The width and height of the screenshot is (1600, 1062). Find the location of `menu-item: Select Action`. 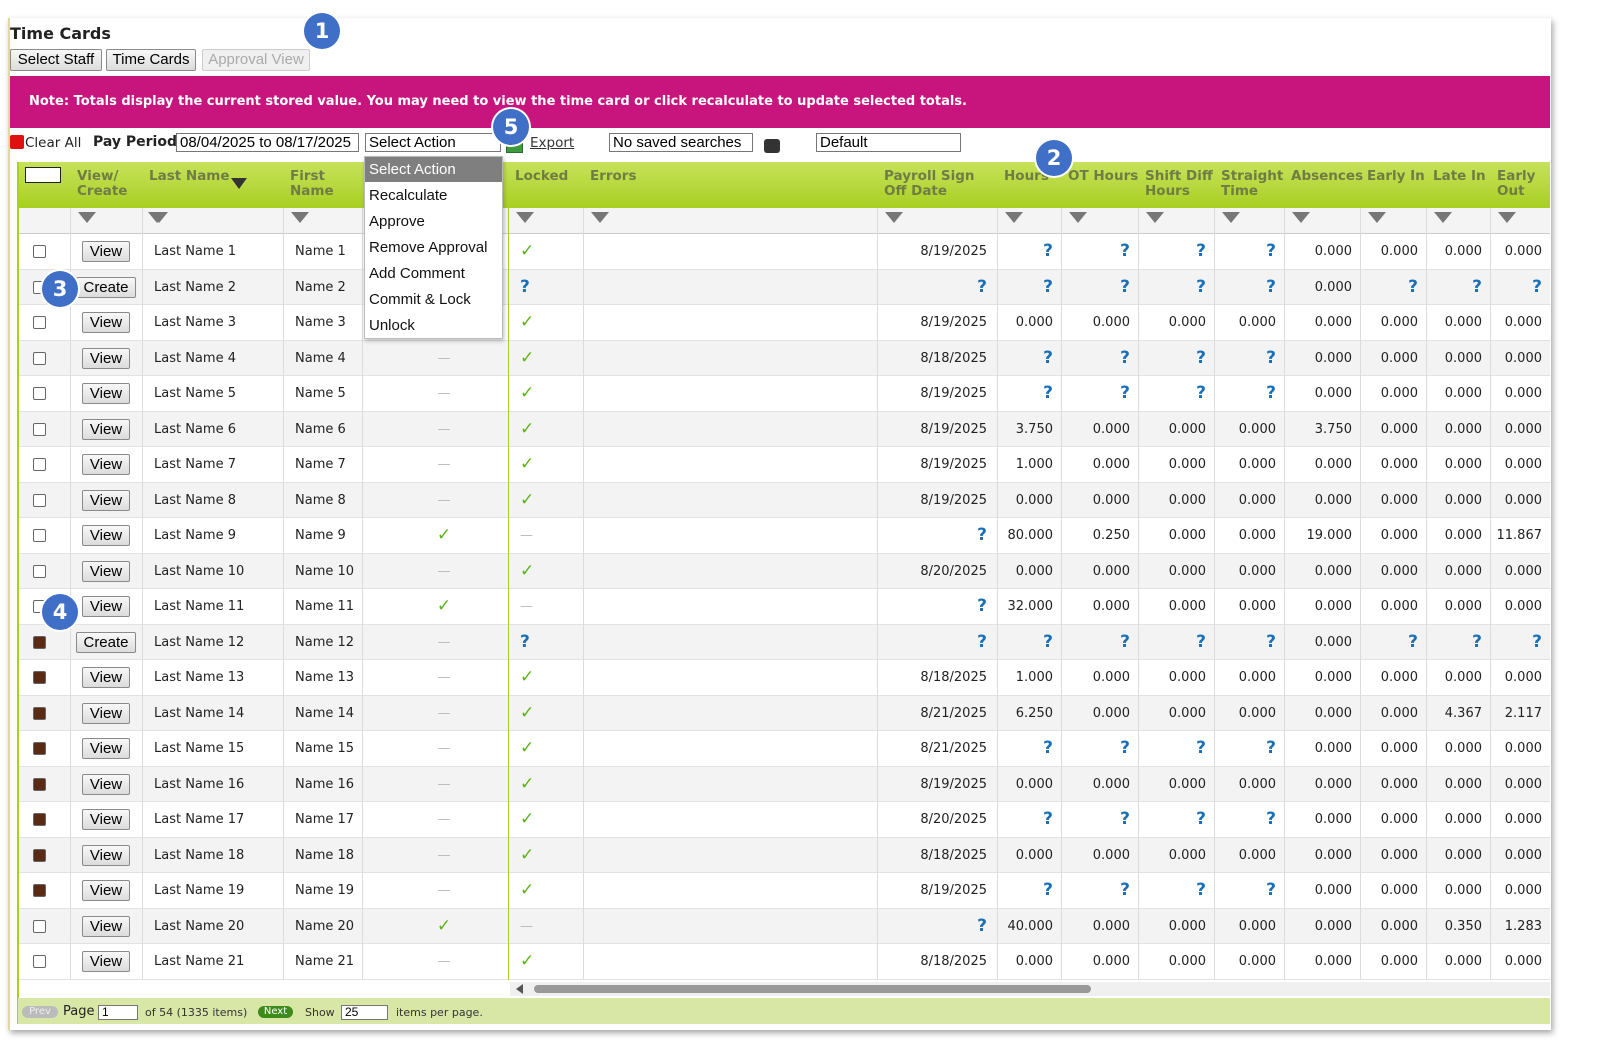

menu-item: Select Action is located at coordinates (433, 169).